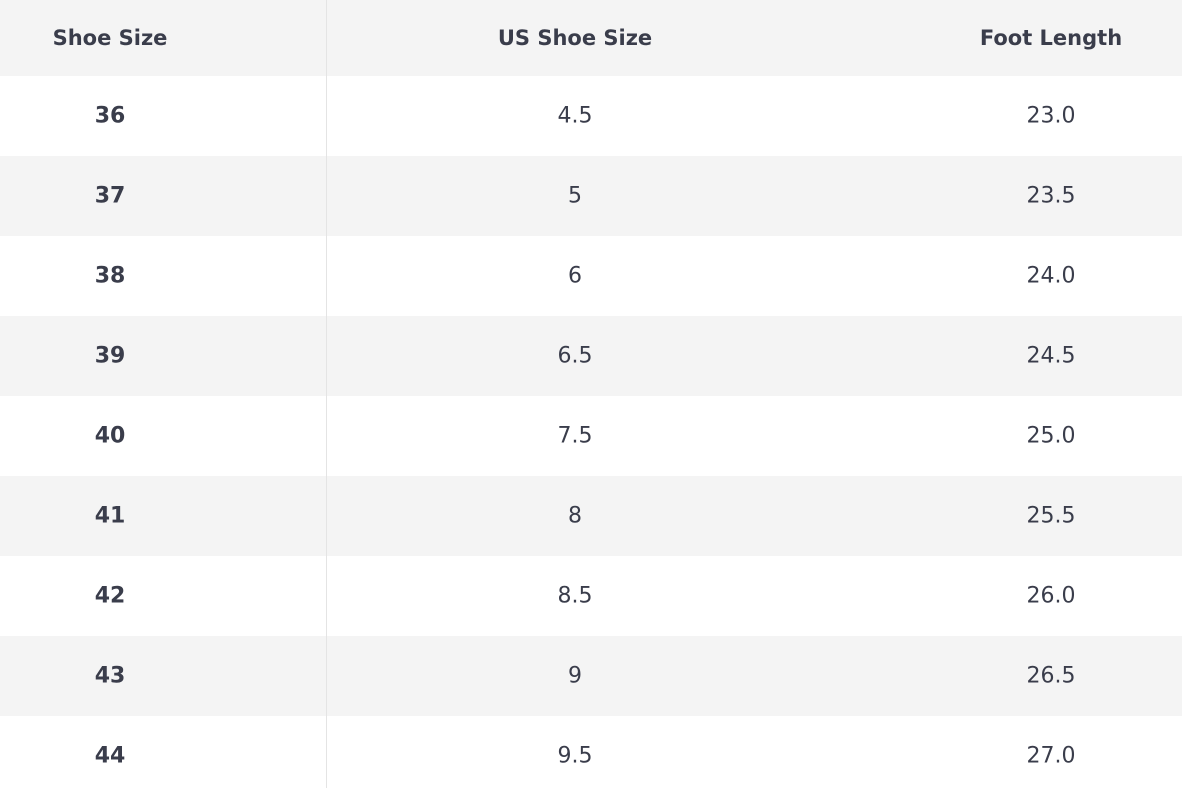  What do you see at coordinates (110, 116) in the screenshot?
I see `table-cell: 36` at bounding box center [110, 116].